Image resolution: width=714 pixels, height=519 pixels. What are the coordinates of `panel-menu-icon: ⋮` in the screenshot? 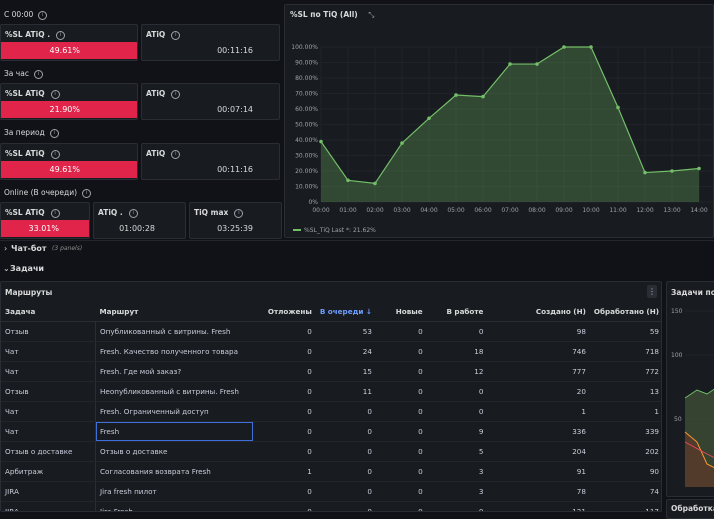 It's located at (652, 291).